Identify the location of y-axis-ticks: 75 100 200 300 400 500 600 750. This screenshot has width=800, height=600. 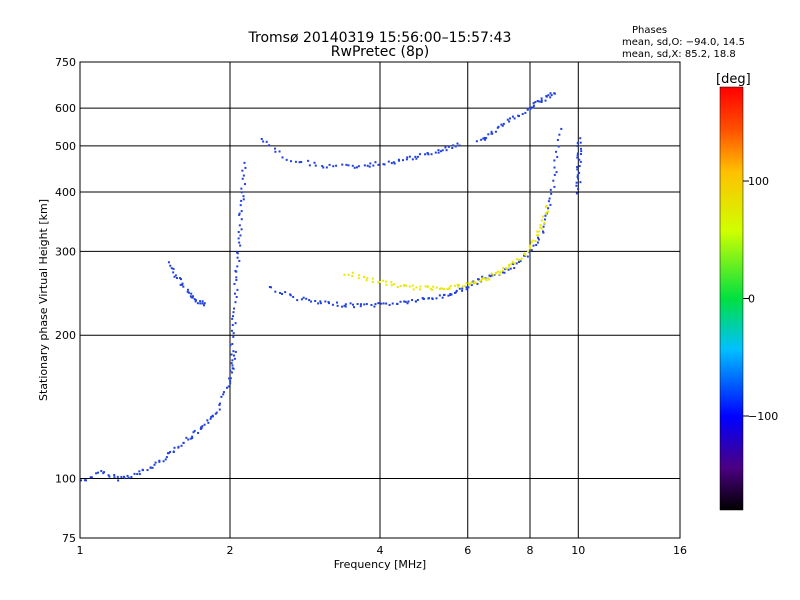
(65, 300).